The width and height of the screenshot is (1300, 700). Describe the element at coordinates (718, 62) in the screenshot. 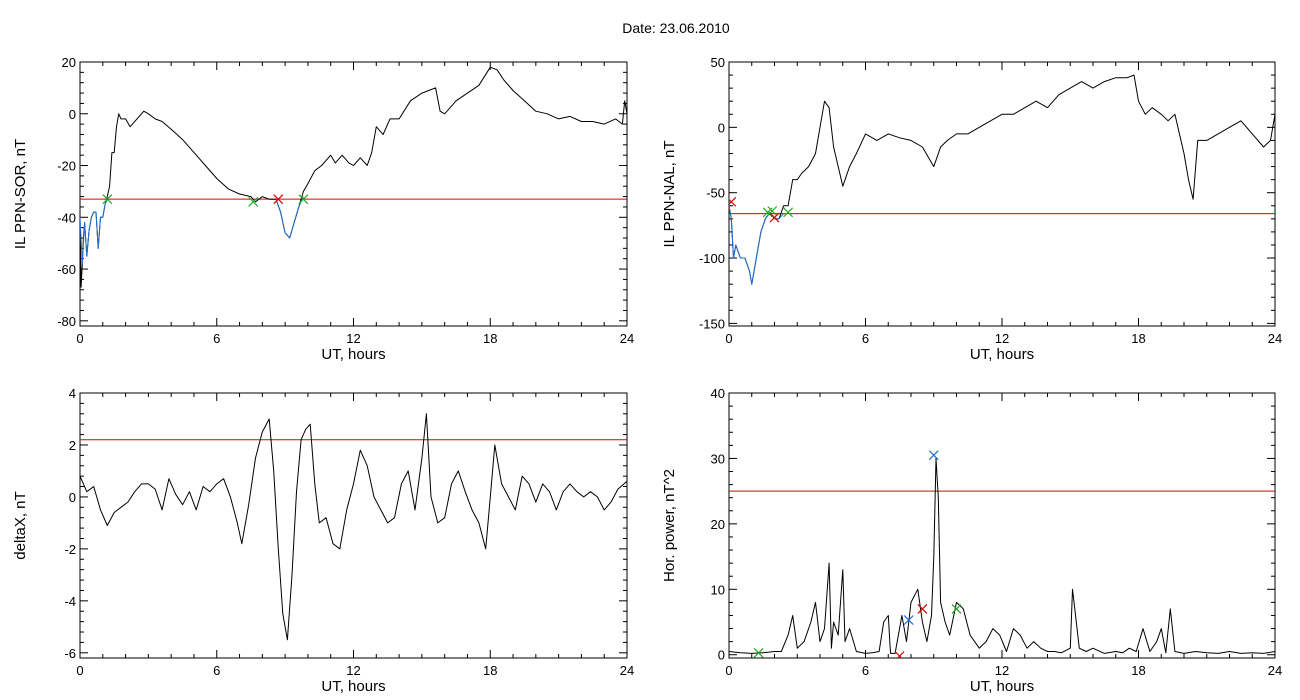

I see `y-tick-label: 50` at that location.